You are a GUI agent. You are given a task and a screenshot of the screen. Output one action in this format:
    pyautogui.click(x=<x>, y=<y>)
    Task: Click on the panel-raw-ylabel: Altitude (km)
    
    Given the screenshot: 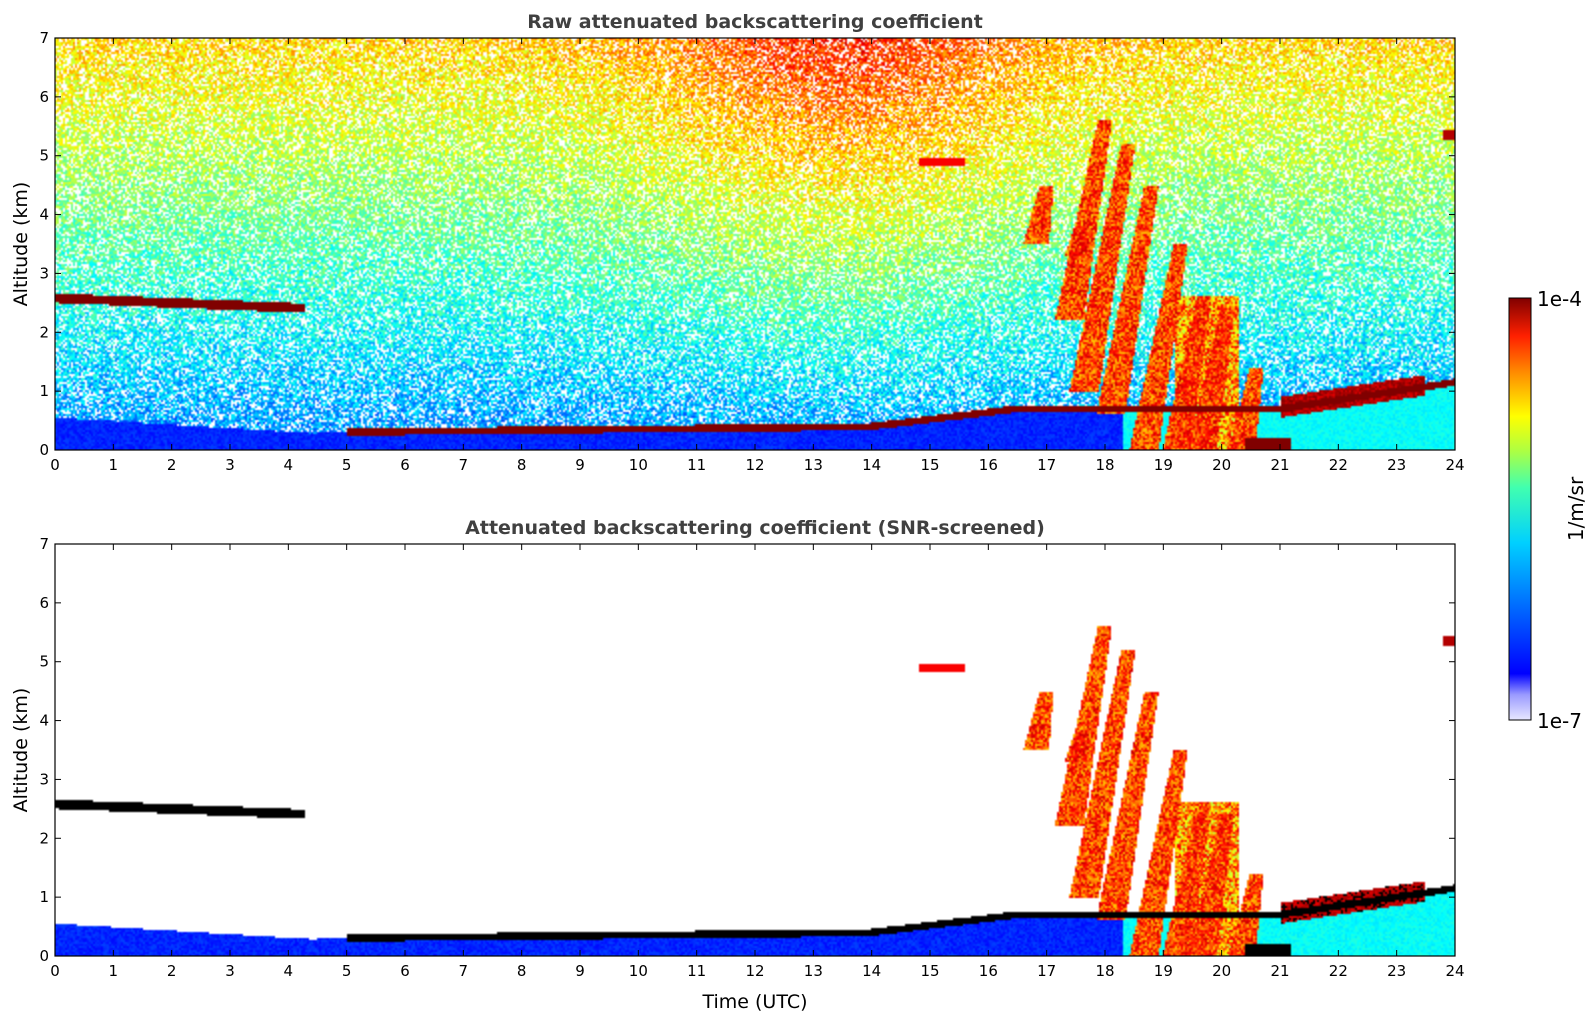 What is the action you would take?
    pyautogui.click(x=21, y=244)
    